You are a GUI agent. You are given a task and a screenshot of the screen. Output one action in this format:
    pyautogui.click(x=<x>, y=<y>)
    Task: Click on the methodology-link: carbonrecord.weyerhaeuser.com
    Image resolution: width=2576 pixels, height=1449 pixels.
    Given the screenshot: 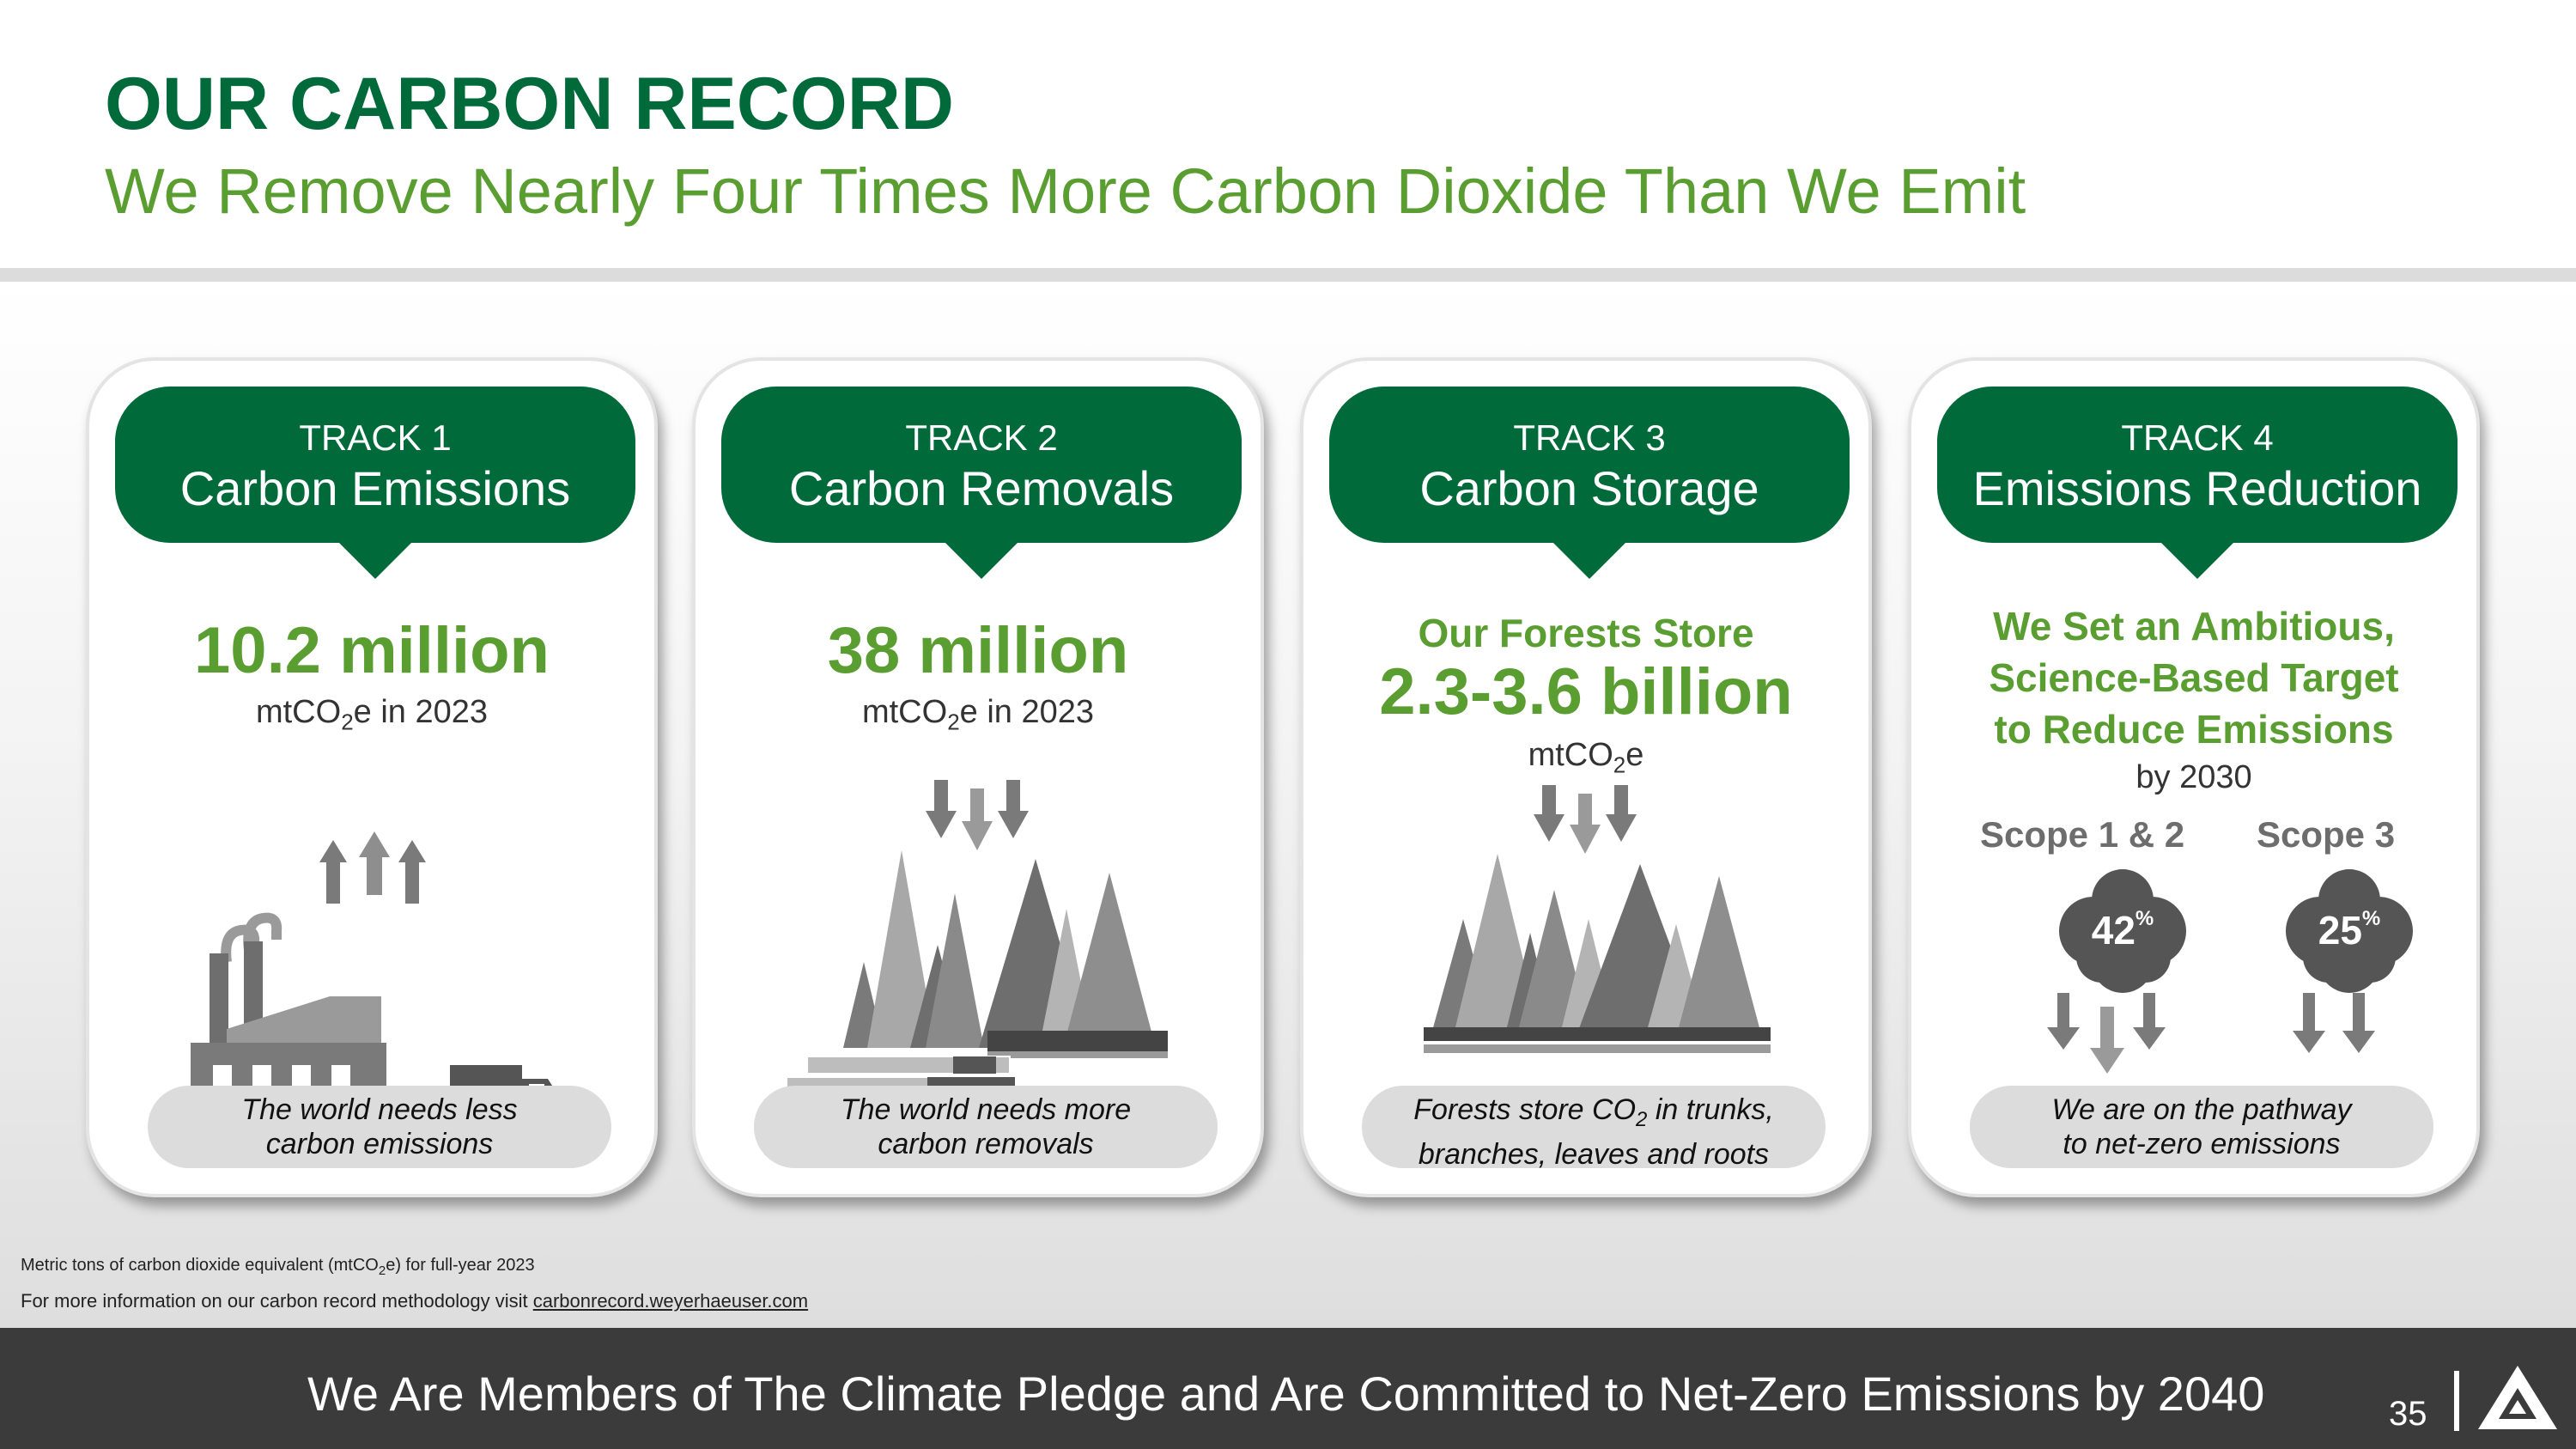 What is the action you would take?
    pyautogui.click(x=671, y=1301)
    